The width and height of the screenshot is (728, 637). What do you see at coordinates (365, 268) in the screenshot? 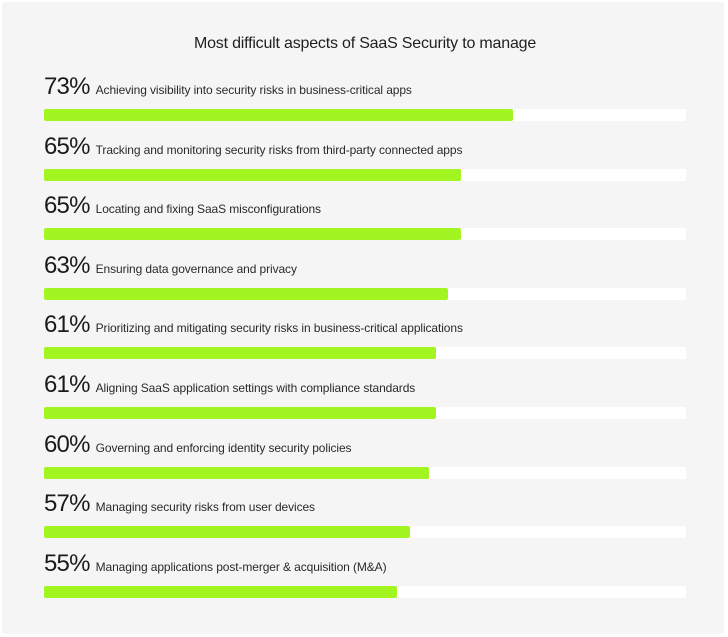
I see `bar-row-header: 63% Ensuring data governance and privacy` at bounding box center [365, 268].